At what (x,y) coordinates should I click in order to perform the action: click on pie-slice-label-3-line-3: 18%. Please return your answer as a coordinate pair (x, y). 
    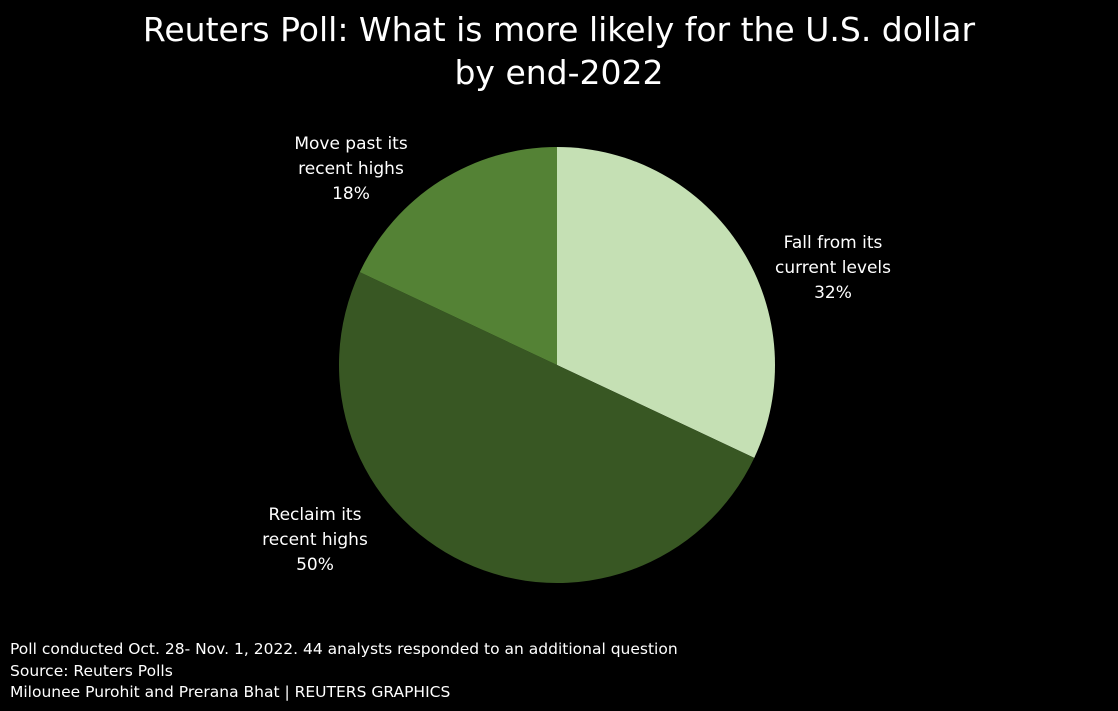
    Looking at the image, I should click on (351, 194).